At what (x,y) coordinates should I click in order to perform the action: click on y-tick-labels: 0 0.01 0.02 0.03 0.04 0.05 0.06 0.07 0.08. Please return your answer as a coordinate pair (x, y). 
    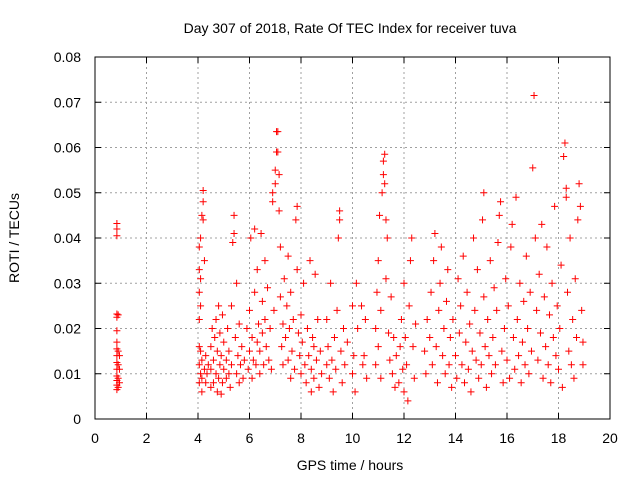
    Looking at the image, I should click on (67, 238).